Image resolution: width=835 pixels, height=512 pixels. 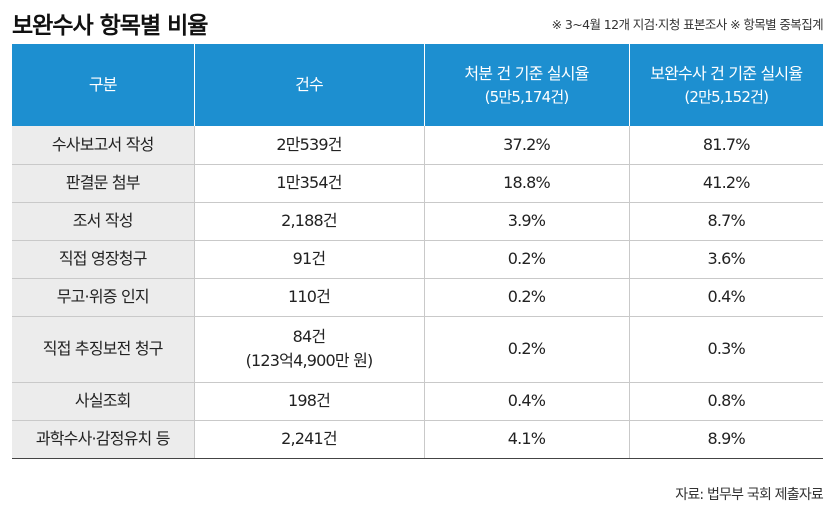 I want to click on cell-category-text: 사실조회, so click(x=102, y=400).